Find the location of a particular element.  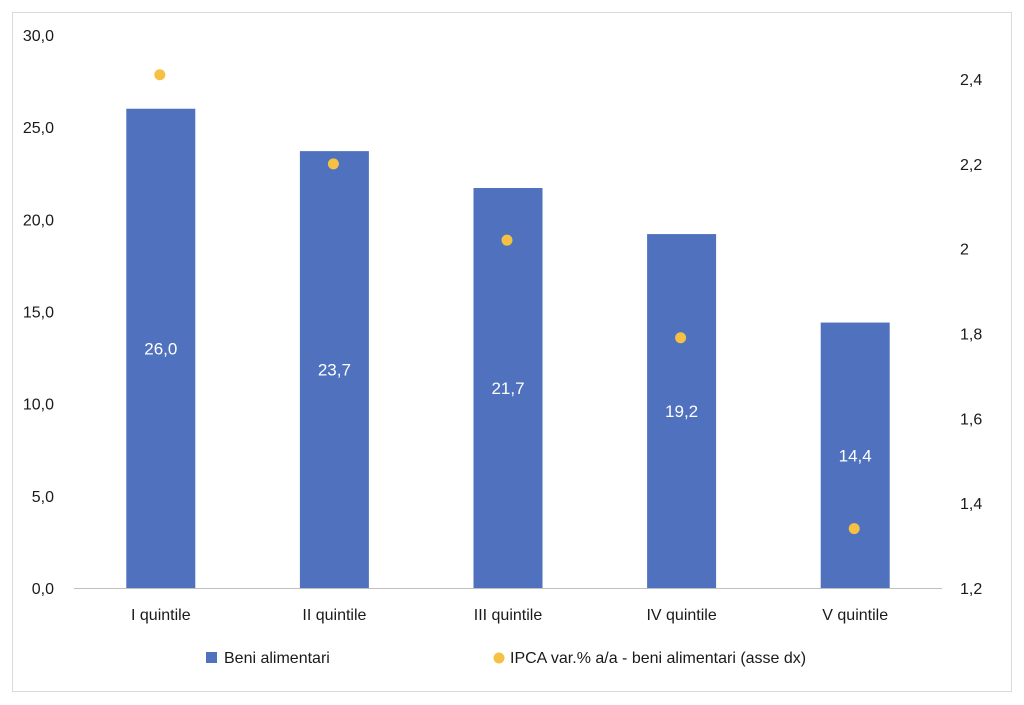

bar-data-label: 23,7 is located at coordinates (334, 370).